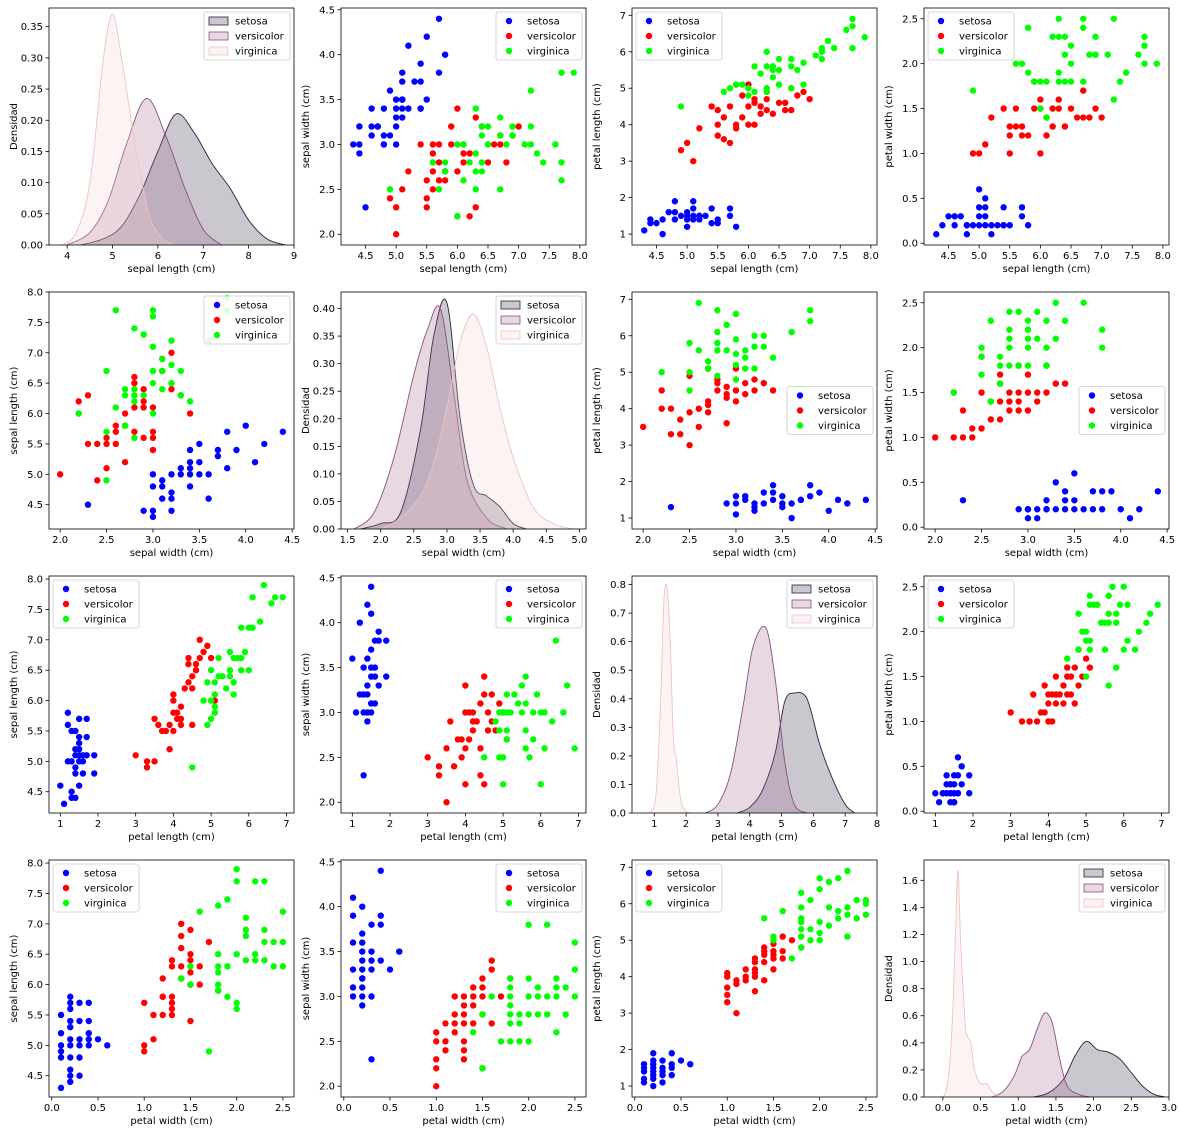  I want to click on x-tick-label: 3.0, so click(736, 540).